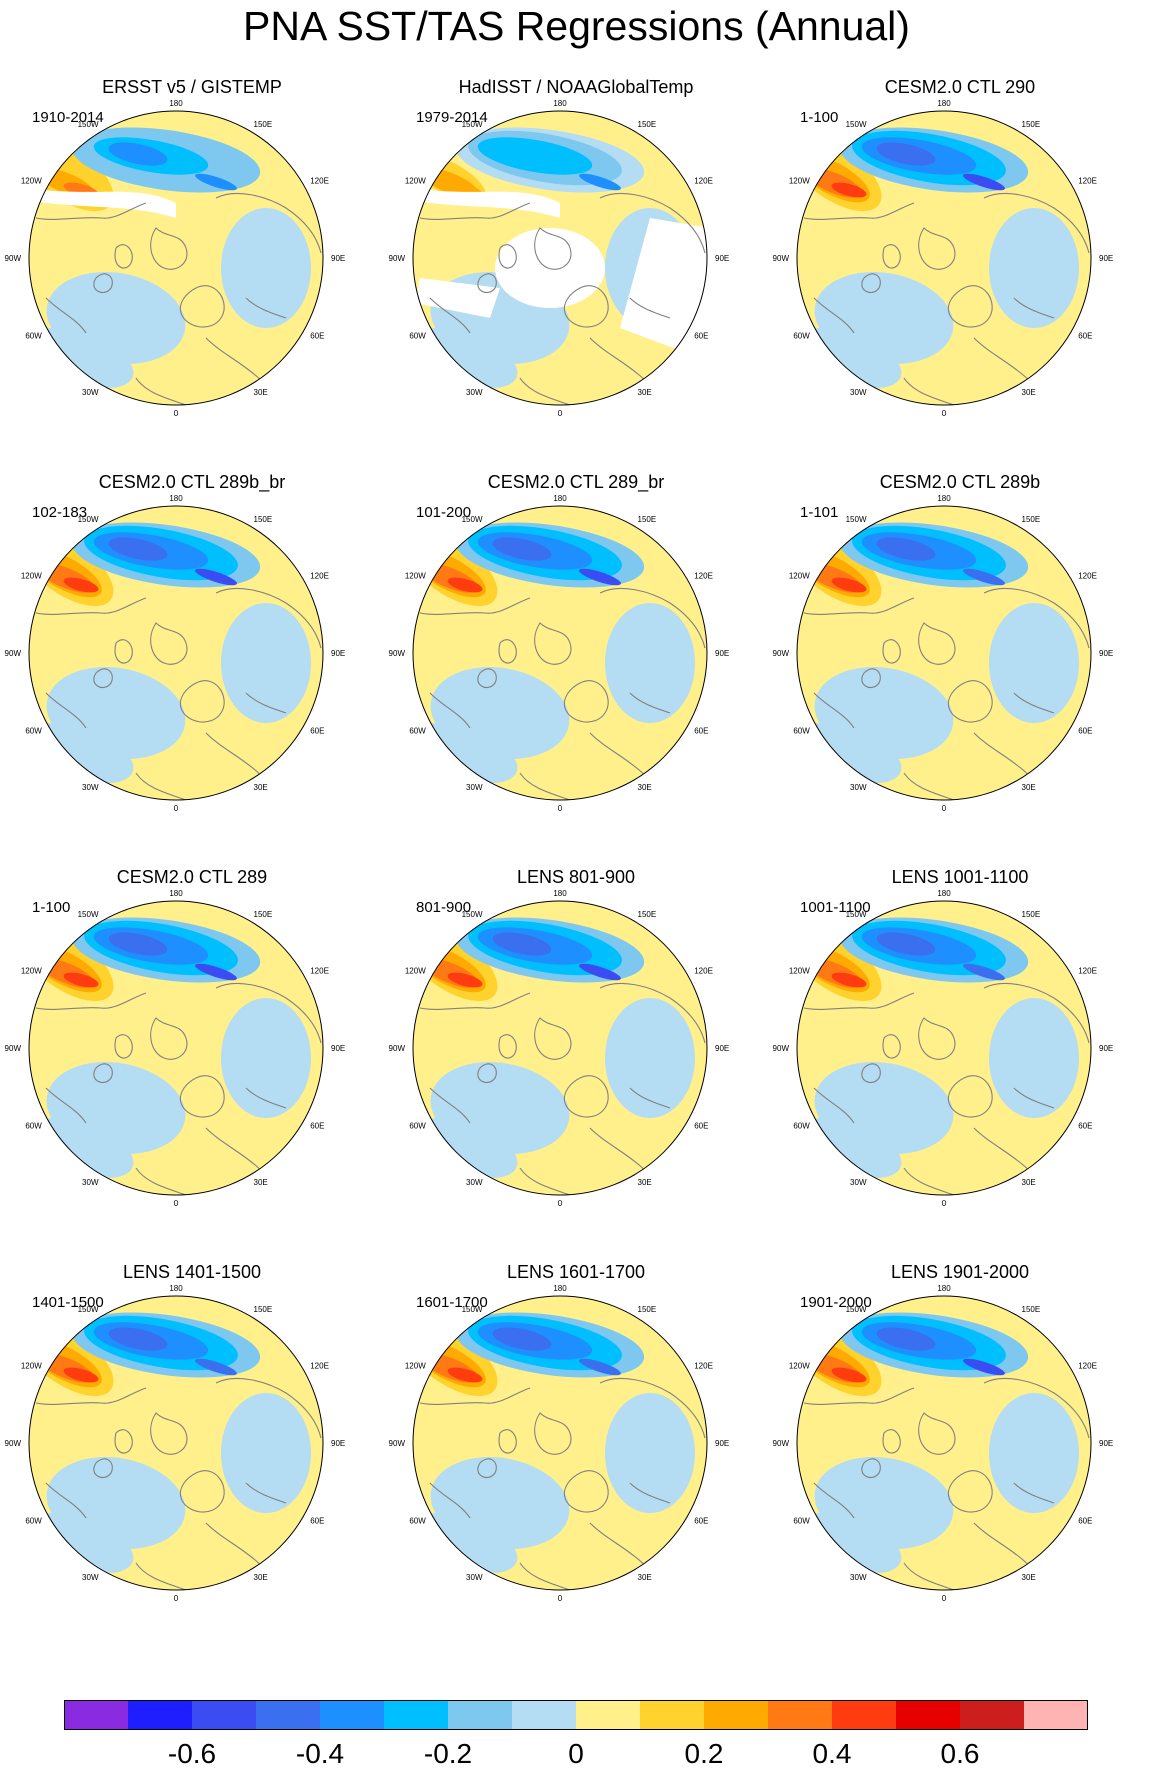 This screenshot has height=1770, width=1153. What do you see at coordinates (51, 907) in the screenshot?
I see `panel-period: 1-100` at bounding box center [51, 907].